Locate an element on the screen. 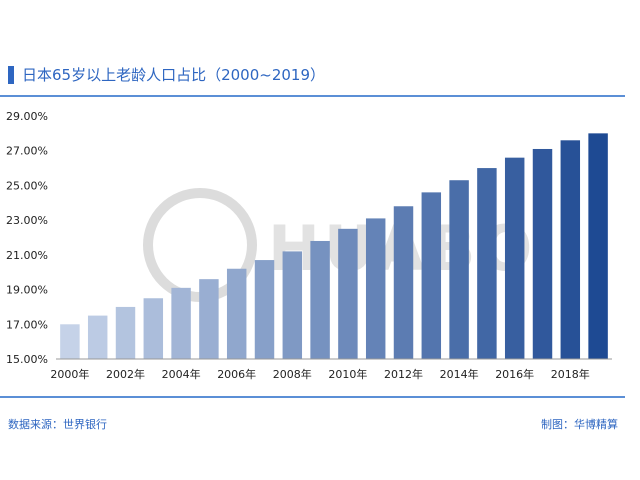 The image size is (640, 480). y-tick-label: 15.00% is located at coordinates (27, 359).